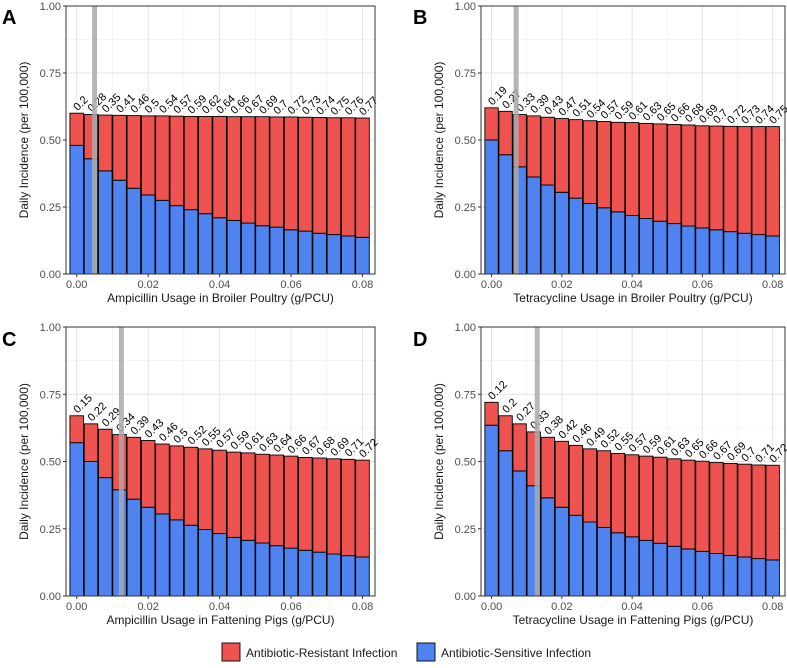  Describe the element at coordinates (50, 141) in the screenshot. I see `y-tick-label: 0.50` at that location.